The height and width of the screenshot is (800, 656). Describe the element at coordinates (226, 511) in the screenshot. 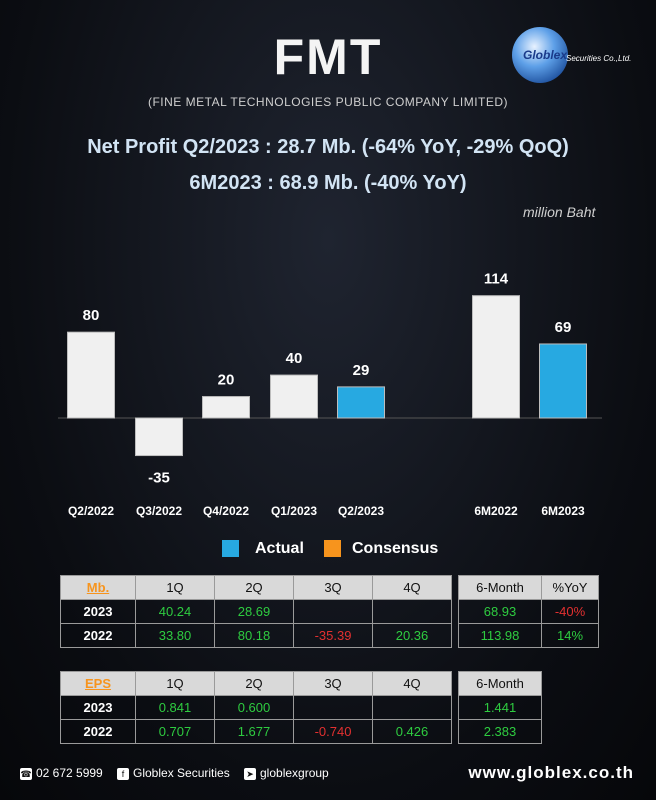

I see `category-label: Q4/2022` at that location.